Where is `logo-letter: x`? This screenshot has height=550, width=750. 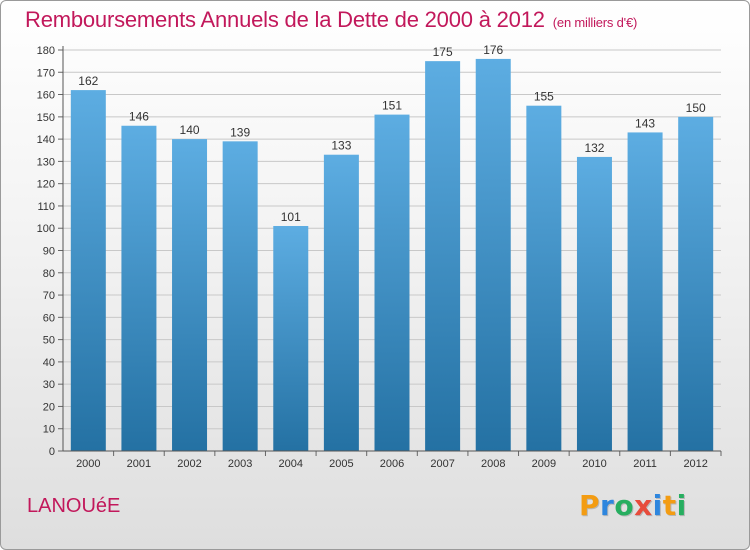 logo-letter: x is located at coordinates (643, 505).